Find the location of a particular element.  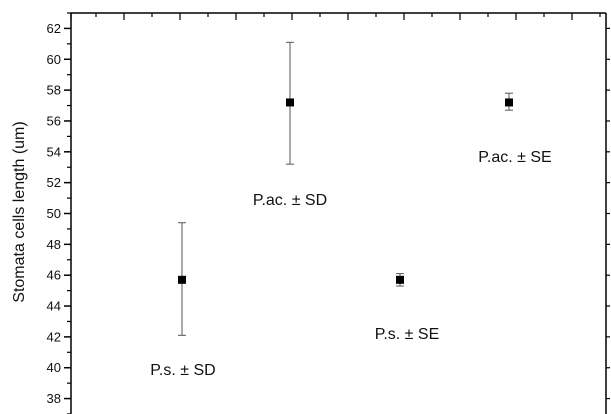

point-label: P.ac. ± SE is located at coordinates (514, 157).